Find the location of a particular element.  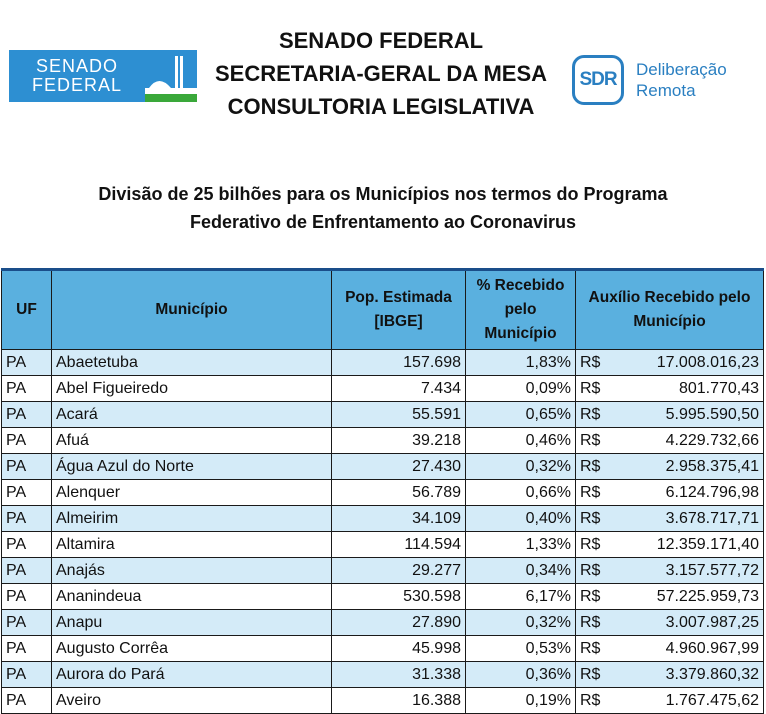

cell-municipio: Água Azul do Norte is located at coordinates (191, 466).